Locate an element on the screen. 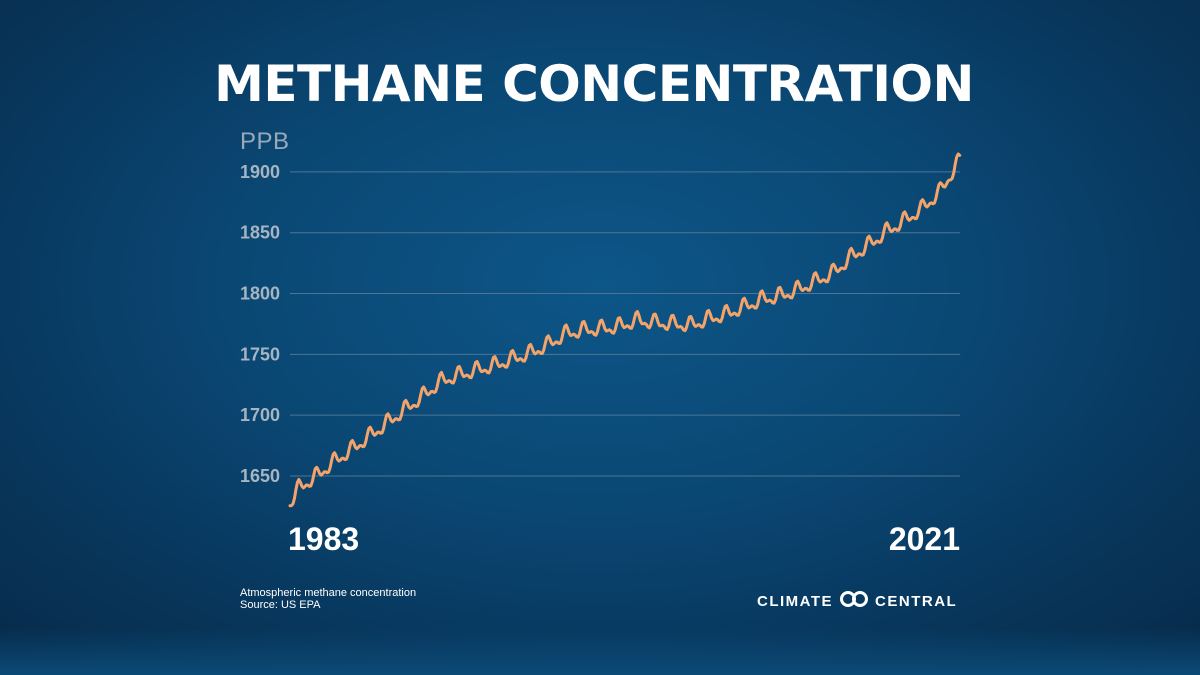 This screenshot has width=1200, height=675. x-tick-labels: 1983 2021 is located at coordinates (624, 539).